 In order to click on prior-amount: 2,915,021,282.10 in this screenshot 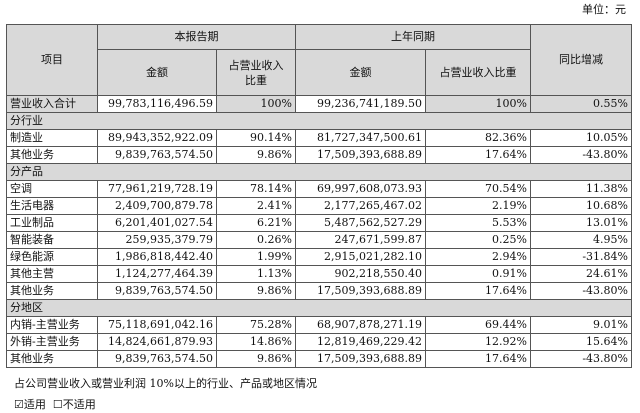, I will do `click(360, 257)`.